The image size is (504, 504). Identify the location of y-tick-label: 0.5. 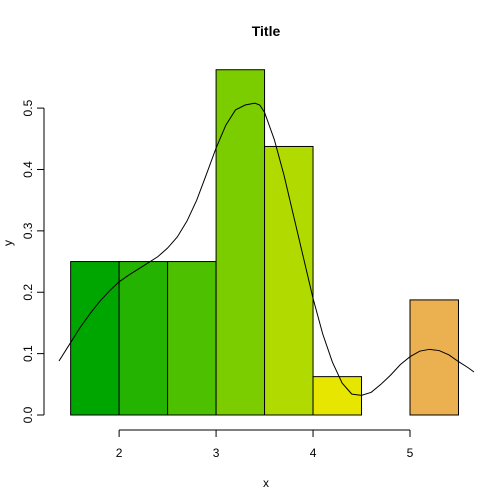
(28, 107).